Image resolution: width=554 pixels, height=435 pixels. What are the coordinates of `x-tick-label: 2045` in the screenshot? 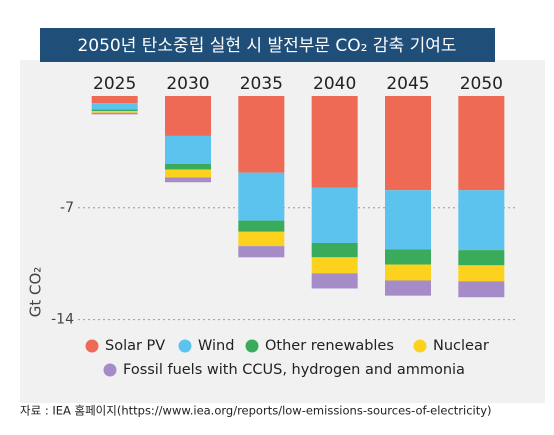 It's located at (407, 84).